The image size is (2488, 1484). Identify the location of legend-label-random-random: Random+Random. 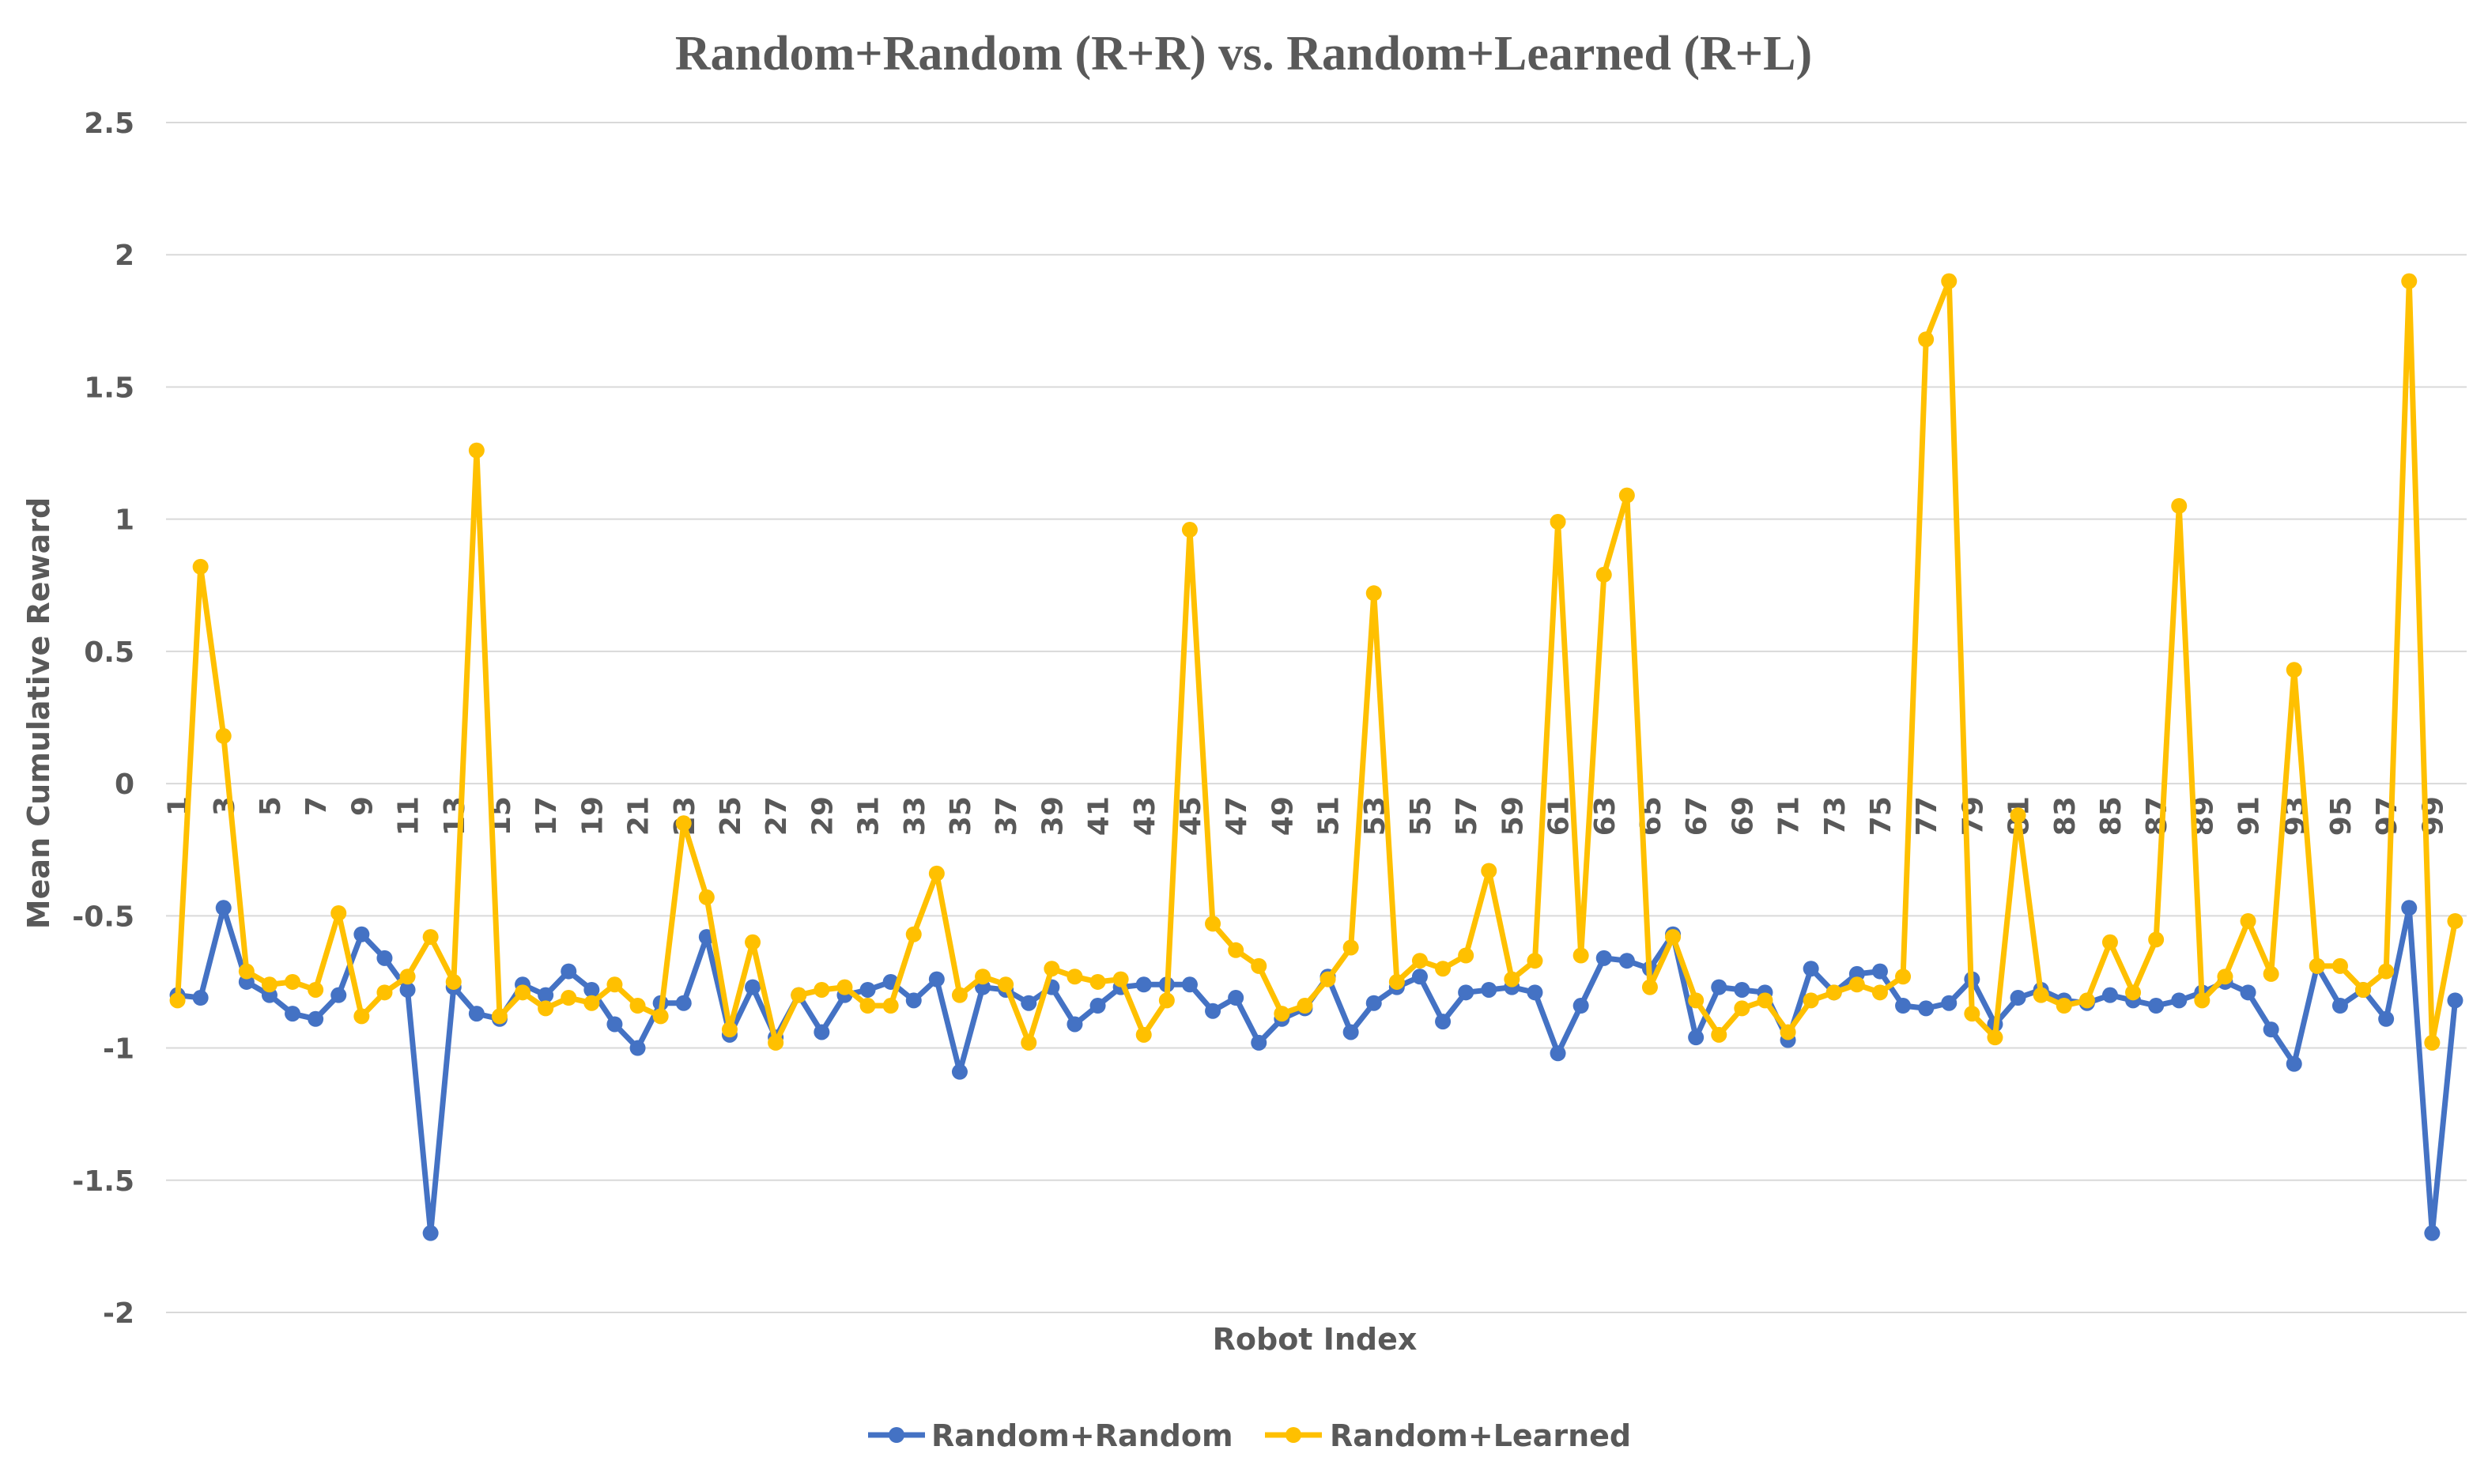
(1082, 1435).